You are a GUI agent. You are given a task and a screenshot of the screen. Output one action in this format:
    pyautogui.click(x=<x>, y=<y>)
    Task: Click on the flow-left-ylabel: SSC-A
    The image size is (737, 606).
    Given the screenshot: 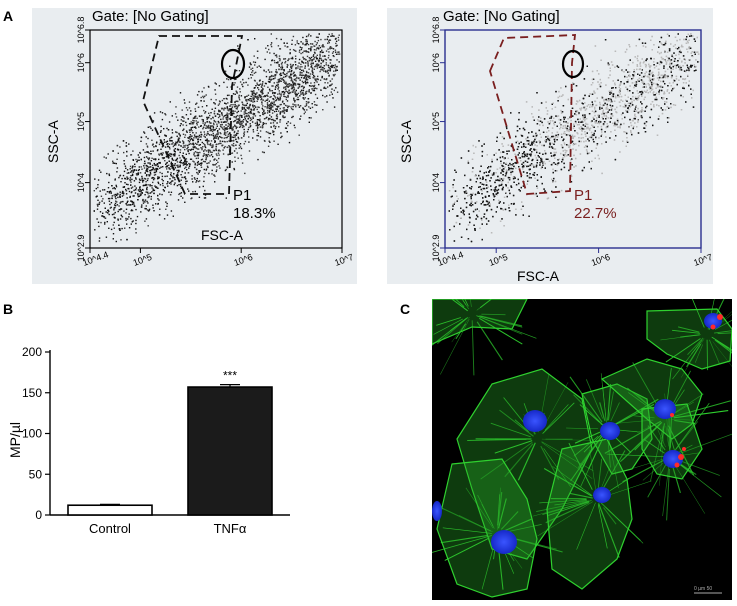 What is the action you would take?
    pyautogui.click(x=53, y=141)
    